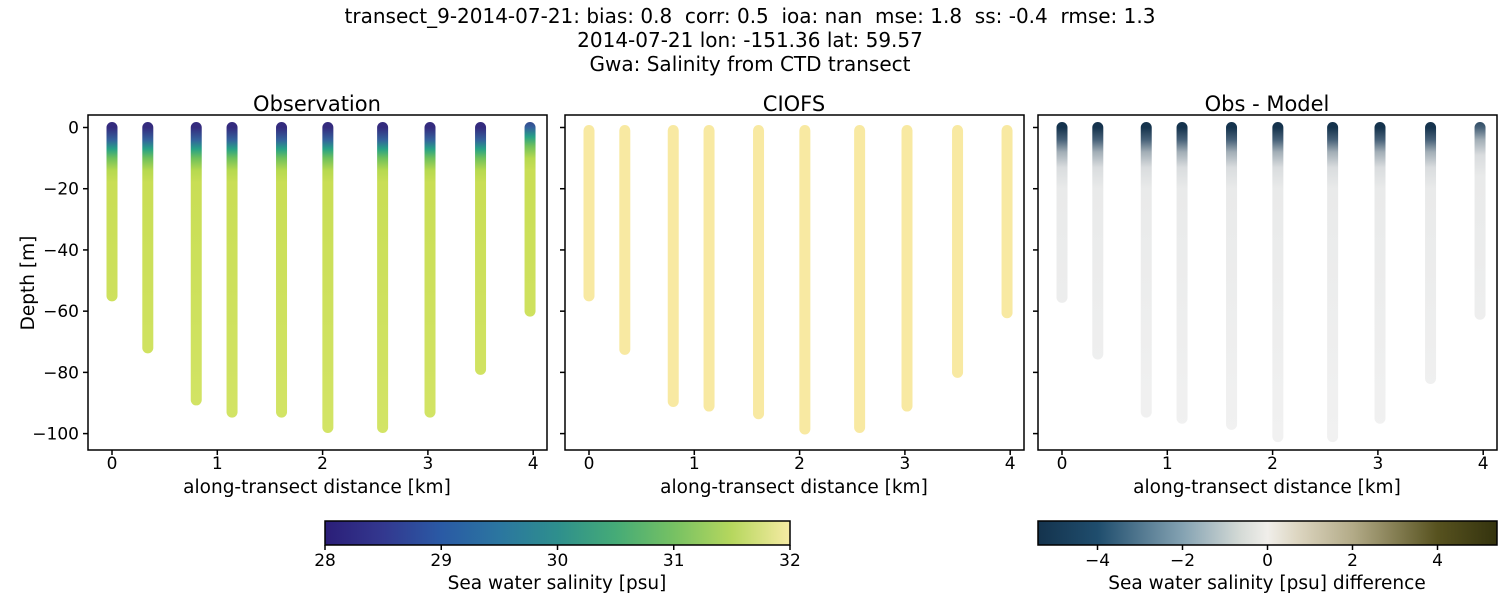  Describe the element at coordinates (1097, 561) in the screenshot. I see `colorbar-tick-label: −4` at that location.